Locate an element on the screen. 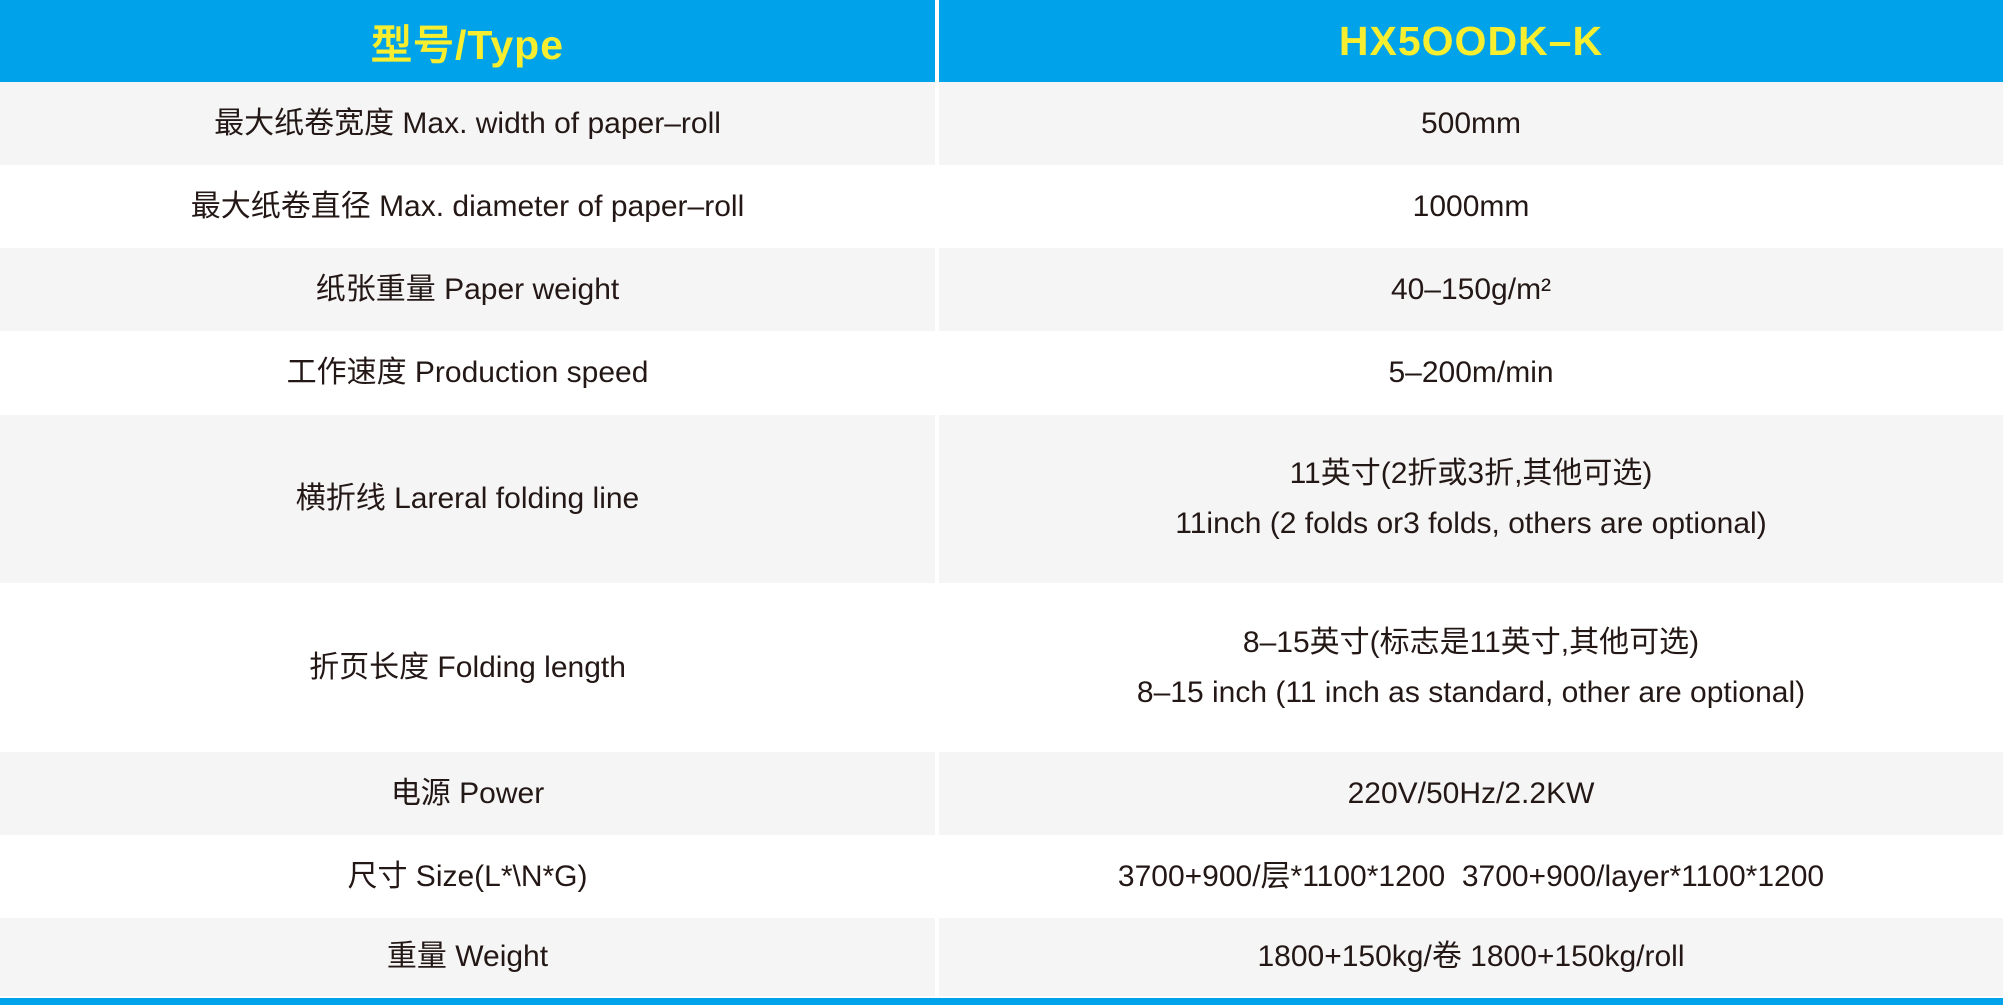 This screenshot has height=1005, width=2003. spec-label-cell: 工作速度 Production speed is located at coordinates (469, 373).